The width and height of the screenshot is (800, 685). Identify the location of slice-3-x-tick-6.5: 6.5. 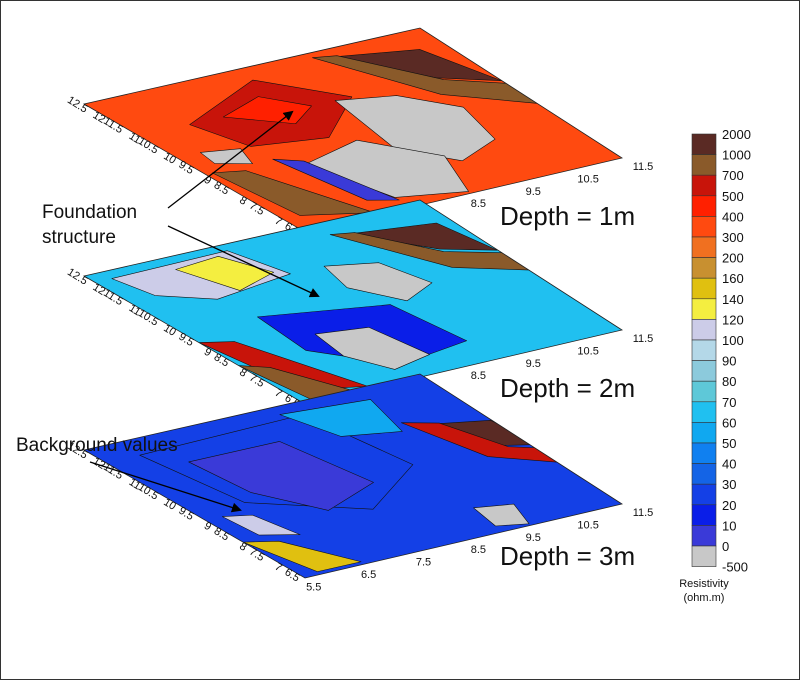
(368, 575).